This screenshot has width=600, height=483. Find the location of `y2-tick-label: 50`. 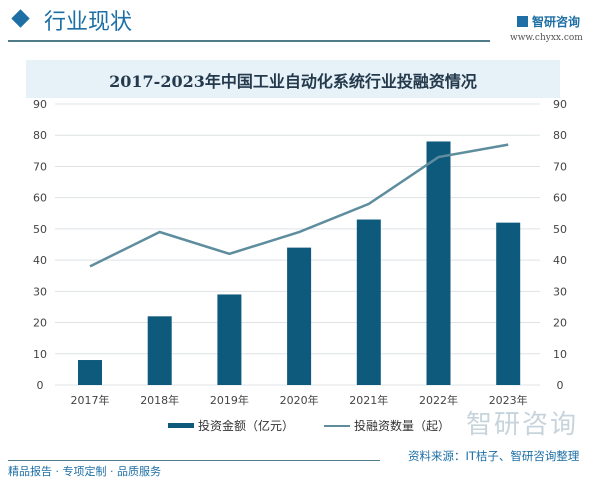

y2-tick-label: 50 is located at coordinates (560, 229).